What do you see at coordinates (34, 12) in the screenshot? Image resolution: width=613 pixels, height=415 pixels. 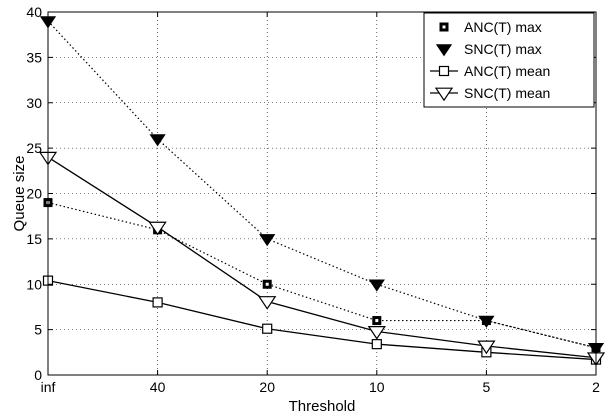 I see `y-tick-label: 40` at bounding box center [34, 12].